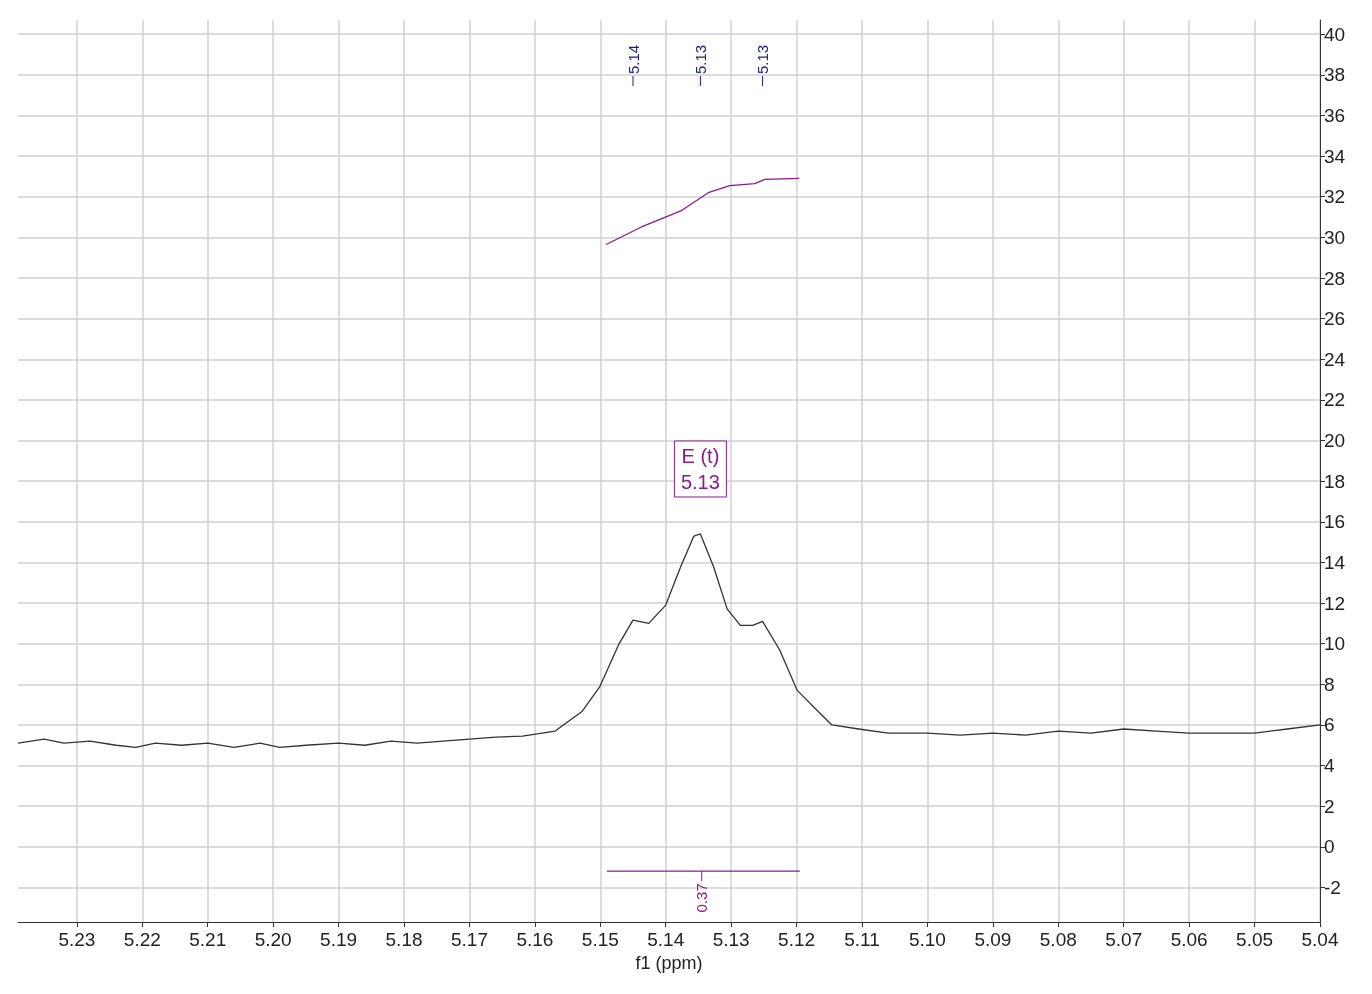 Image resolution: width=1372 pixels, height=994 pixels. Describe the element at coordinates (1335, 115) in the screenshot. I see `y-tick-label: 36` at that location.